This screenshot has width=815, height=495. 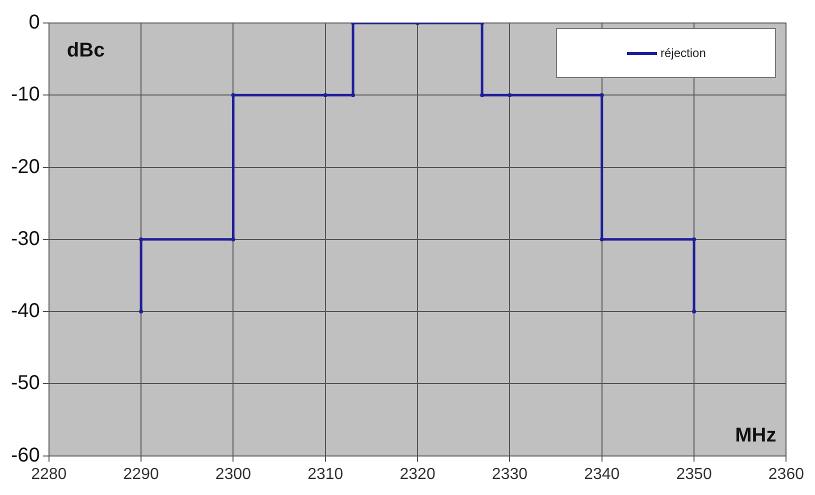 What do you see at coordinates (418, 474) in the screenshot?
I see `x-tick-label: 2320` at bounding box center [418, 474].